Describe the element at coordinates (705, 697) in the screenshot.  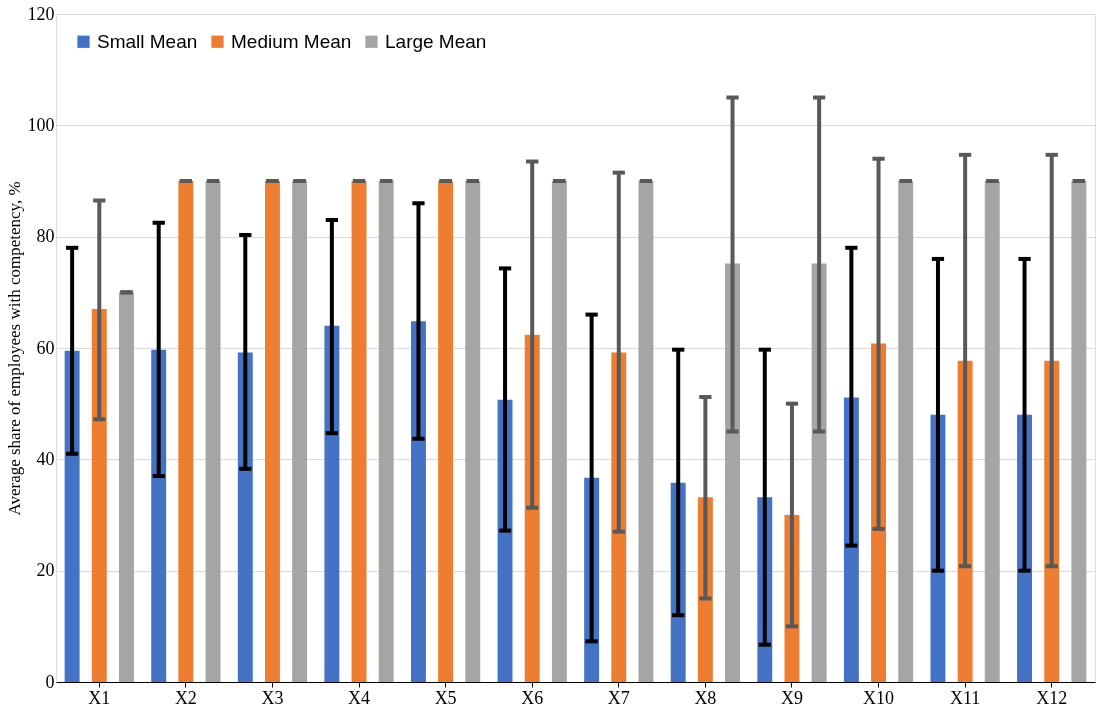
I see `x-tick-label: X8` at that location.